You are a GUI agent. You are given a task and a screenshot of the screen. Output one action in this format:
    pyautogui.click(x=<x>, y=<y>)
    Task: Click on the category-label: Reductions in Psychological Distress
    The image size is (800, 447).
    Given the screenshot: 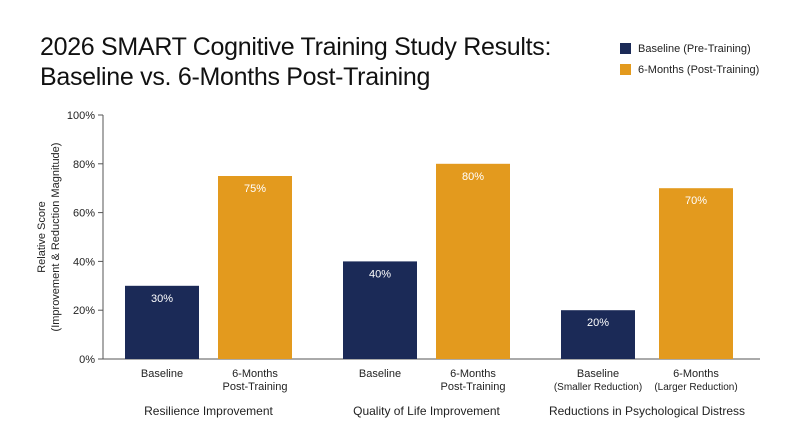 What is the action you would take?
    pyautogui.click(x=647, y=411)
    